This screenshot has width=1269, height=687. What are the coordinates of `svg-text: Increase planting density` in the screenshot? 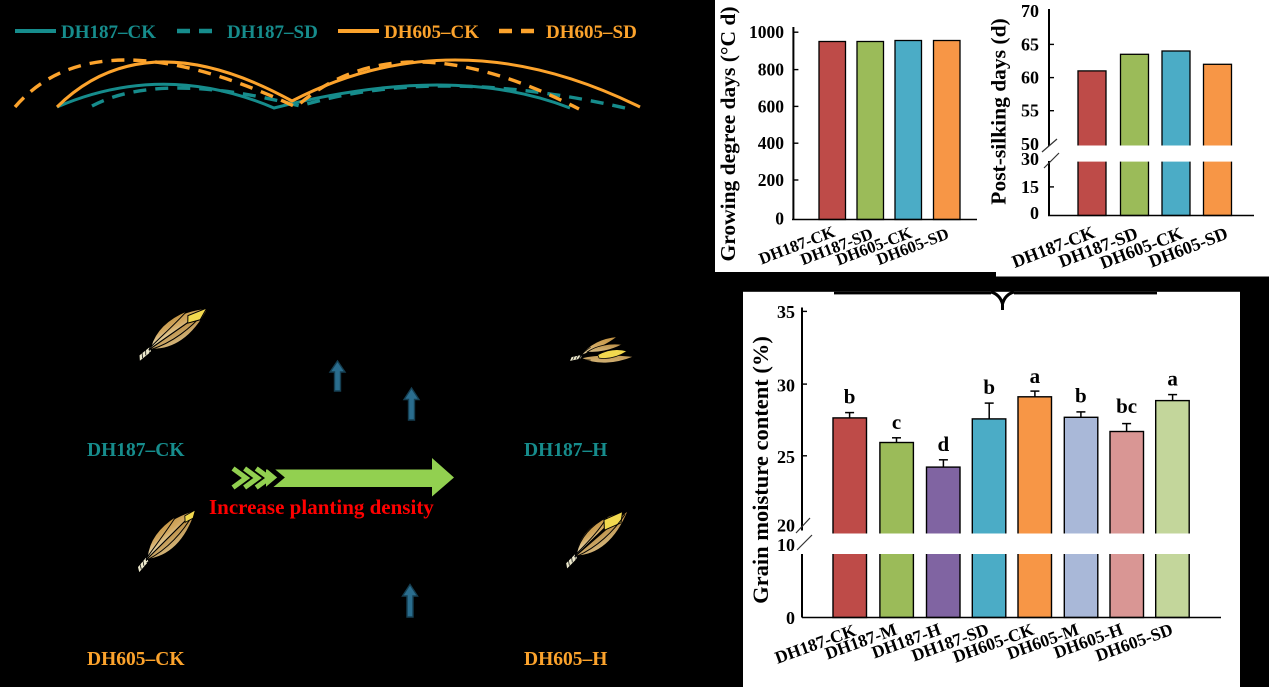 It's located at (321, 507).